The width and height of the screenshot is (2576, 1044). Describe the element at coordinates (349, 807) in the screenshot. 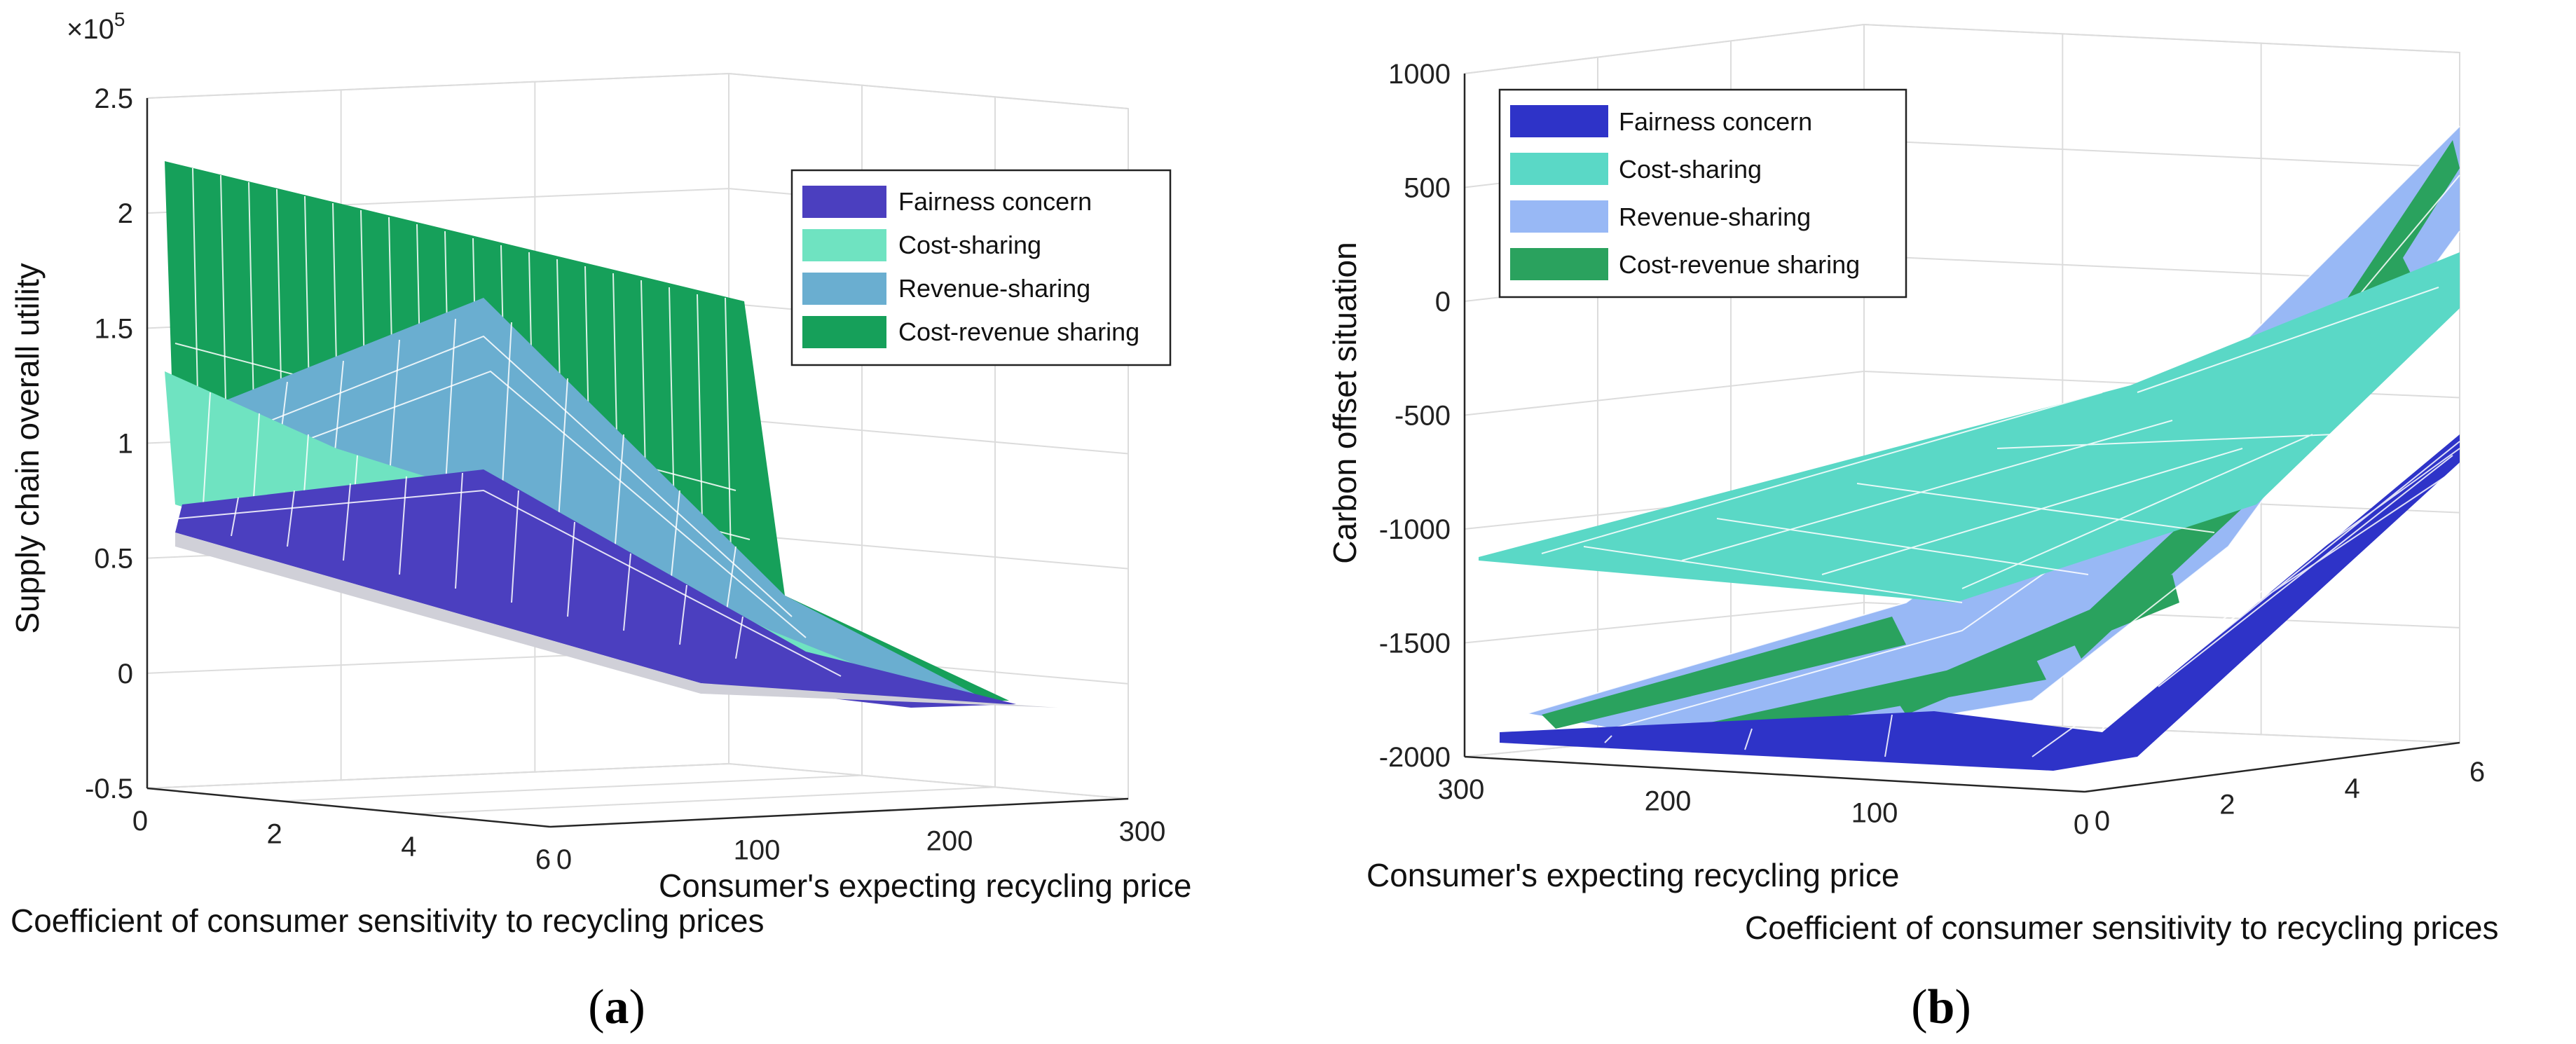

I see `panel-a-x-axis` at that location.